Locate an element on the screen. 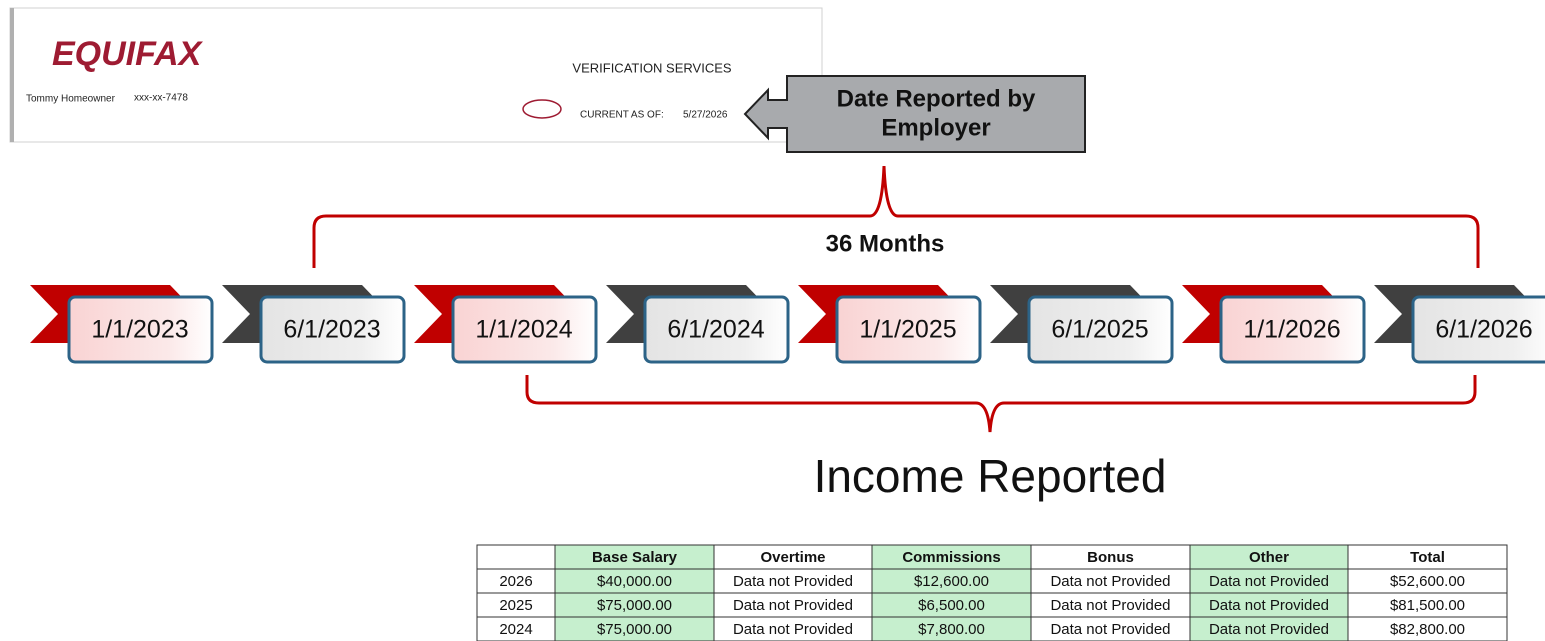 This screenshot has width=1545, height=641. callout-text: Employer is located at coordinates (935, 127).